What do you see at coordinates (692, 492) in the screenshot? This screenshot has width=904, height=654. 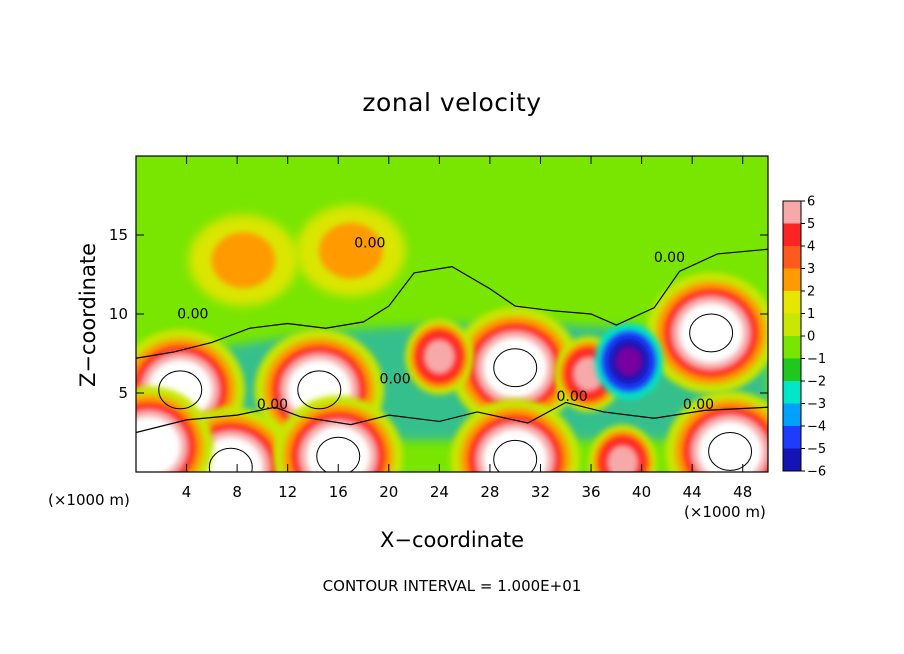 I see `x-tick-label-10: 44` at bounding box center [692, 492].